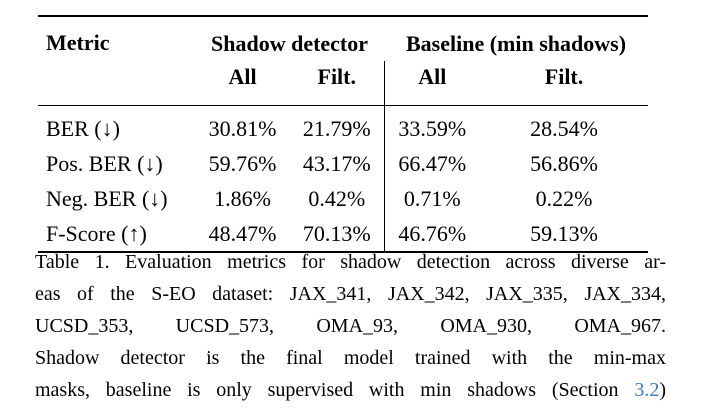 This screenshot has height=414, width=701. Describe the element at coordinates (337, 198) in the screenshot. I see `value-shadow-detector-filt: 0.42%` at that location.